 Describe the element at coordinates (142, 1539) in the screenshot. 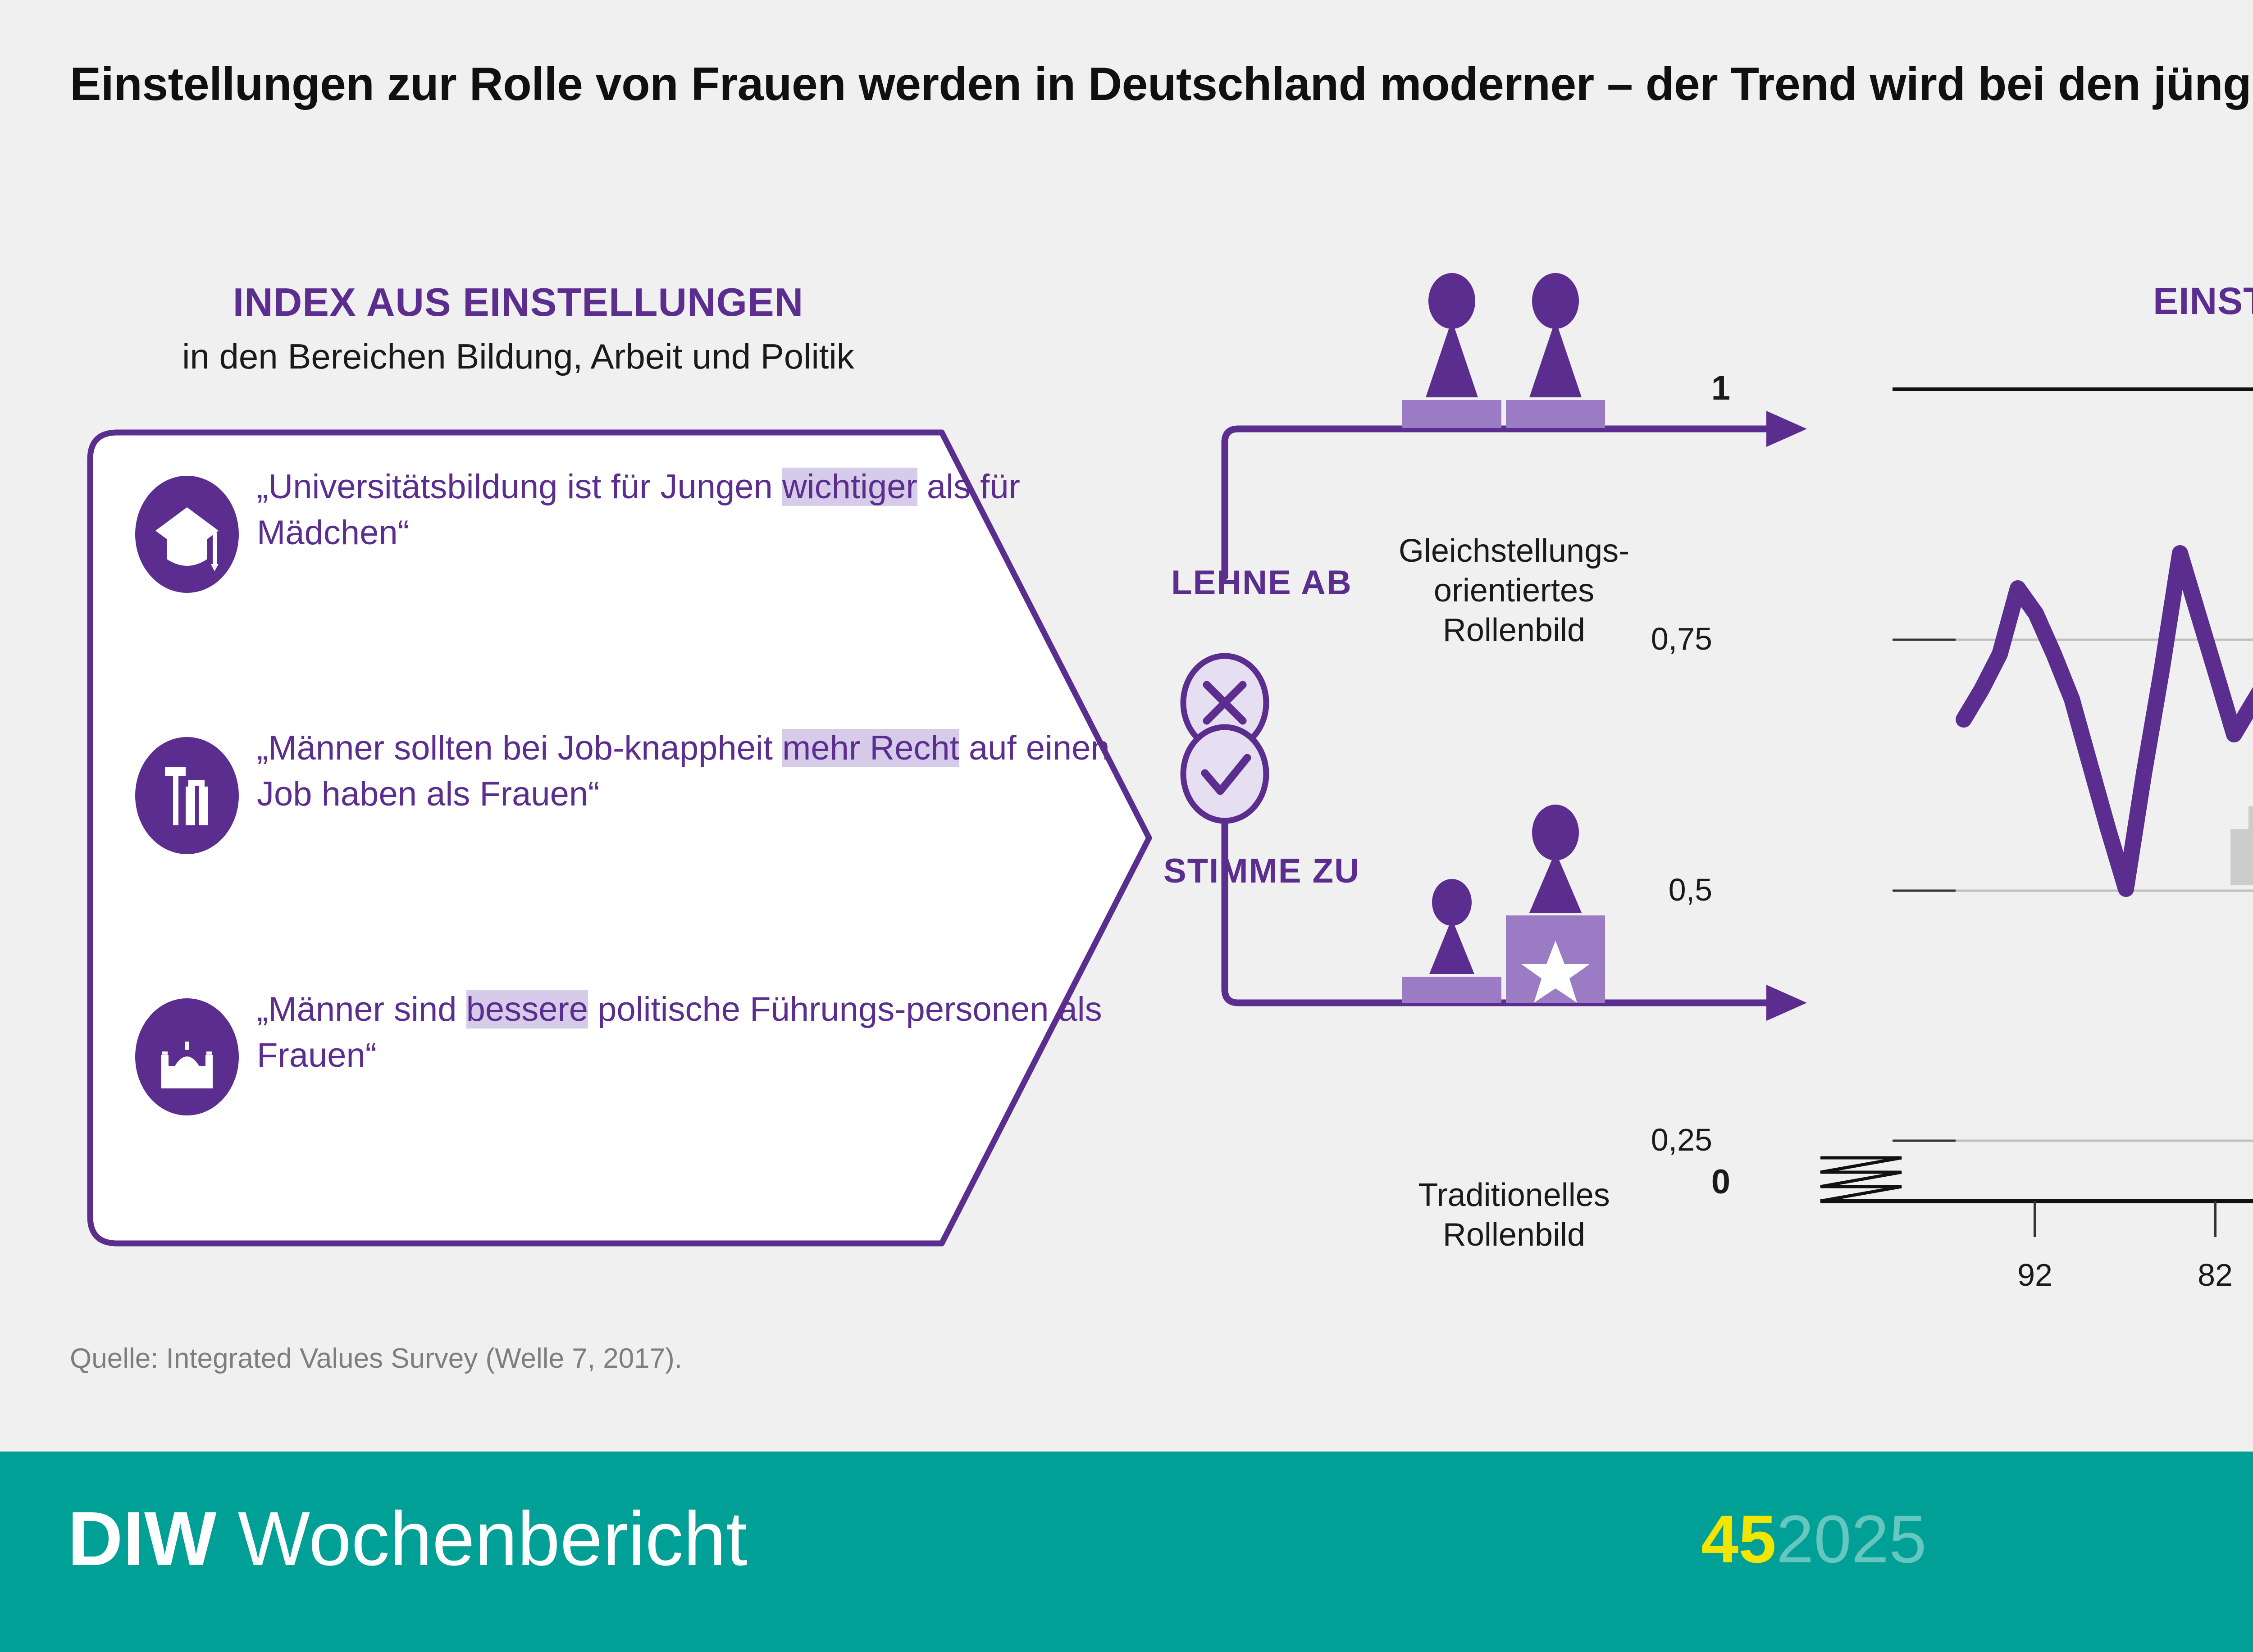

I see `publication-title-bold: DIW` at that location.